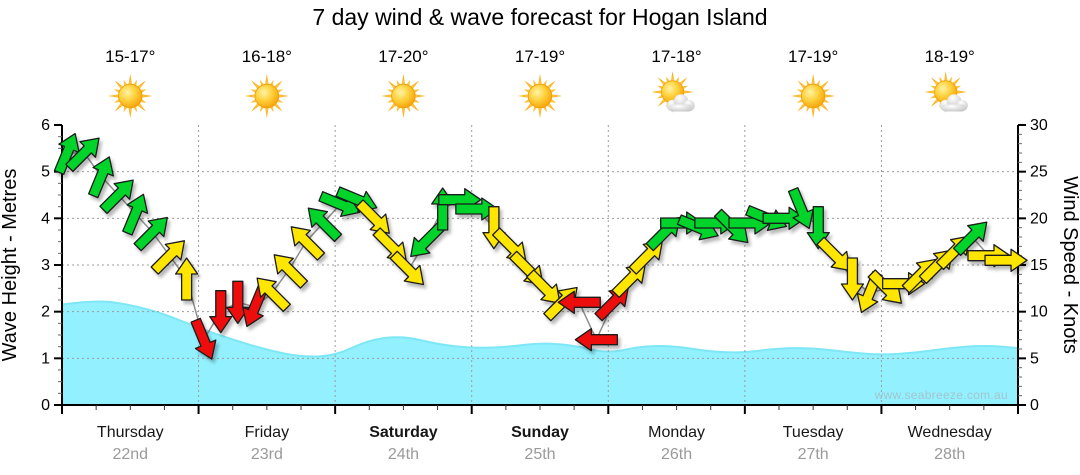  Describe the element at coordinates (949, 454) in the screenshot. I see `day-date-label: 28th` at that location.